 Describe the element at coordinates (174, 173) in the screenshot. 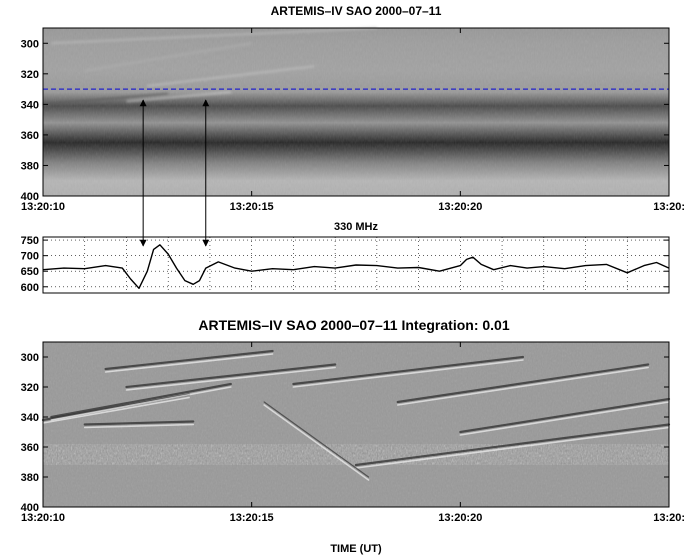

I see `event-arrows` at that location.